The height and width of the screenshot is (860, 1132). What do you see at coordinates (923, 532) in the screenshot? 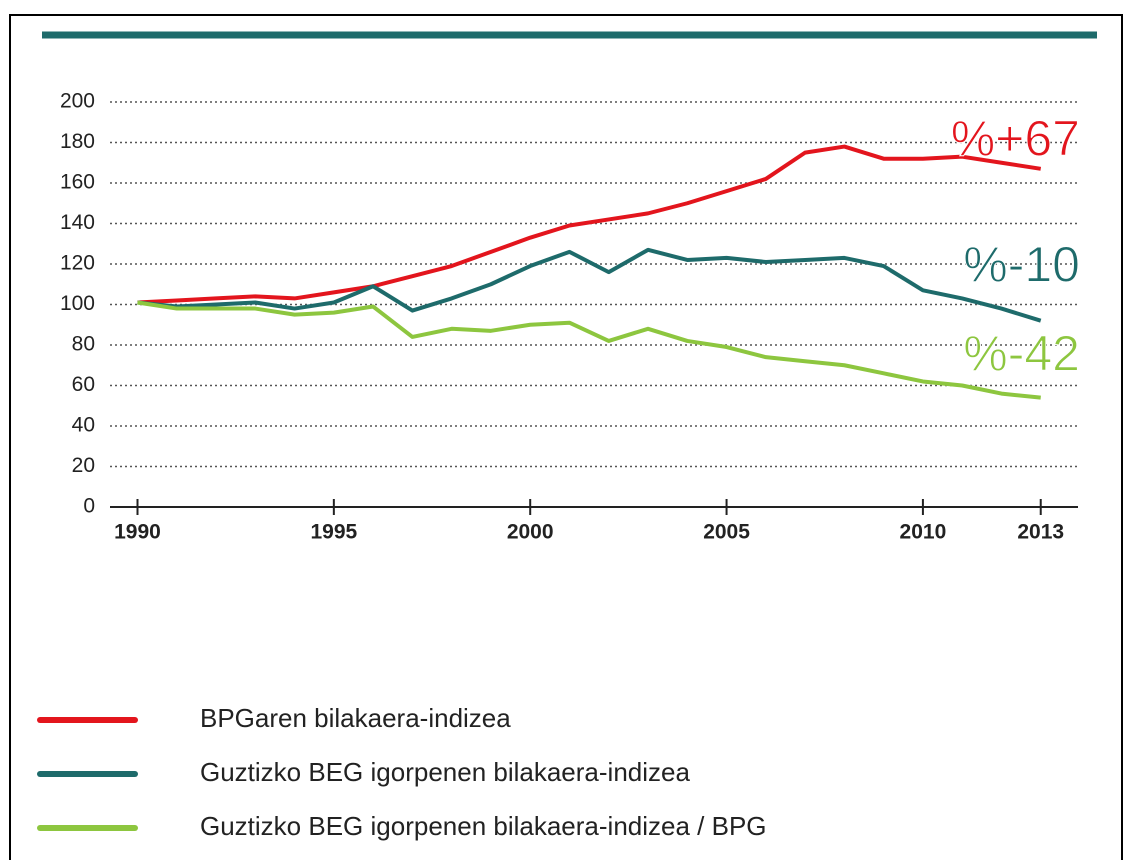
I see `x-tick-label: 2010` at bounding box center [923, 532].